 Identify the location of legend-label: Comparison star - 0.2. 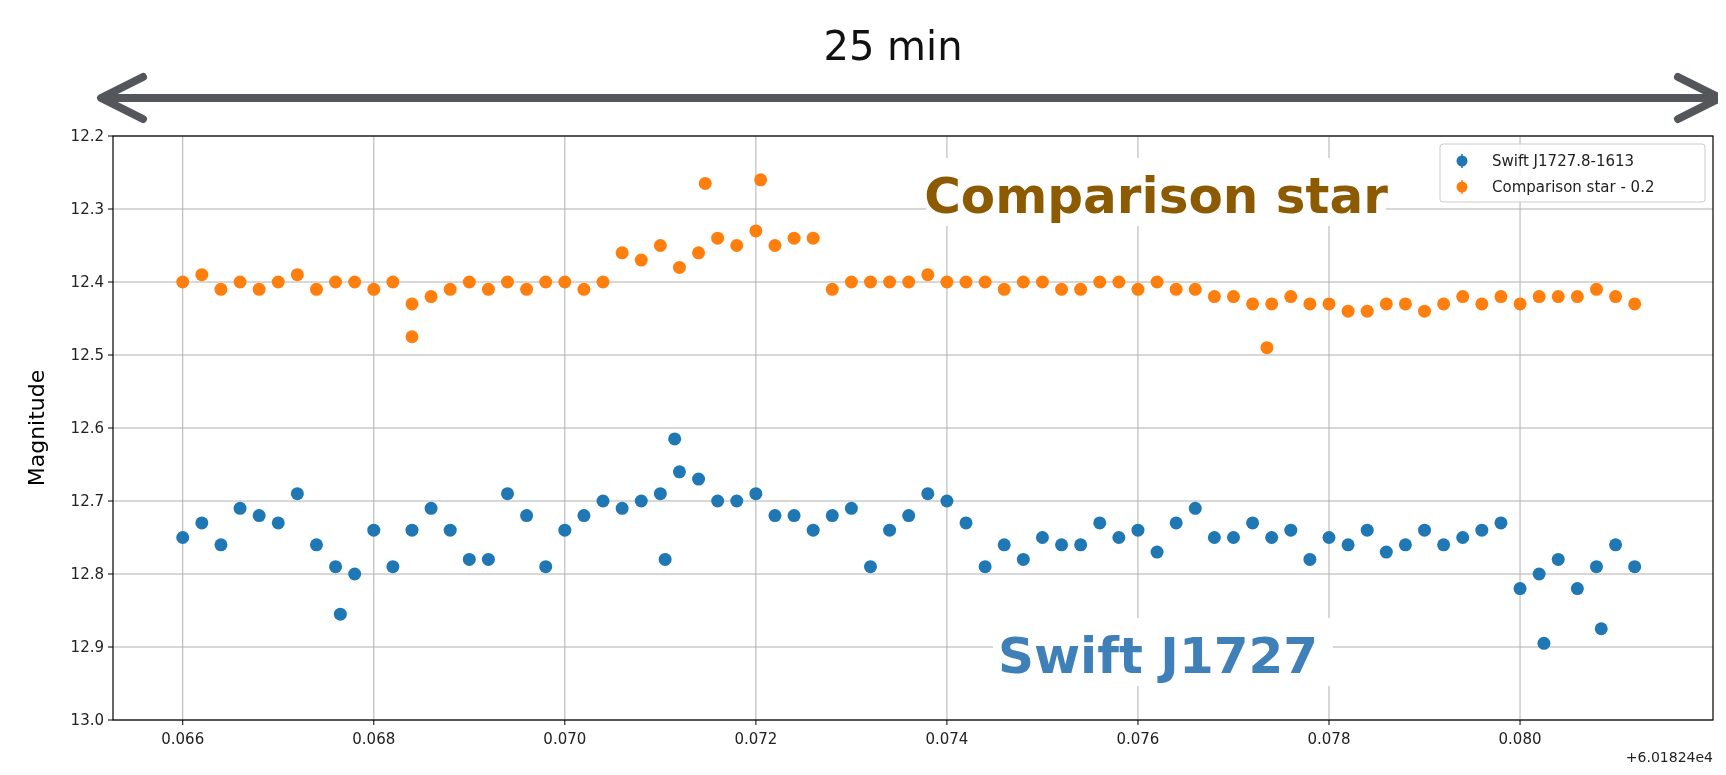
(1573, 187).